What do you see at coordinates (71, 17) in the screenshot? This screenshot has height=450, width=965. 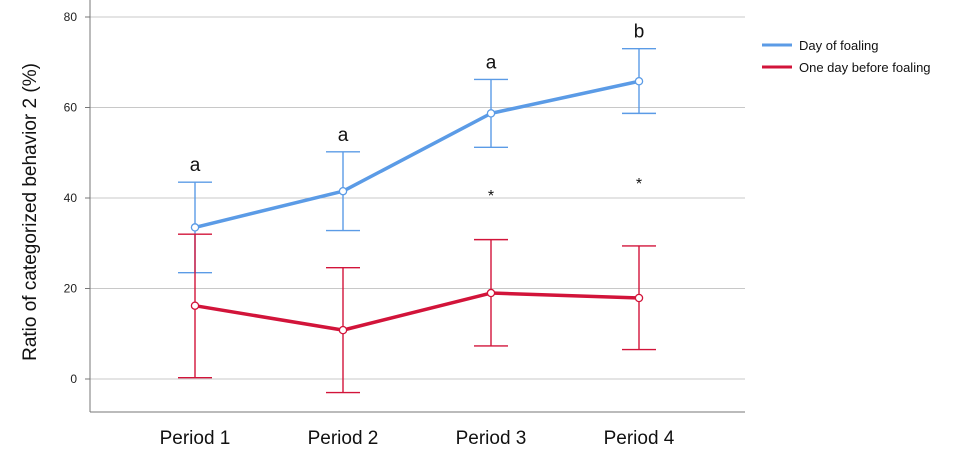 I see `y-tick-label: 80` at bounding box center [71, 17].